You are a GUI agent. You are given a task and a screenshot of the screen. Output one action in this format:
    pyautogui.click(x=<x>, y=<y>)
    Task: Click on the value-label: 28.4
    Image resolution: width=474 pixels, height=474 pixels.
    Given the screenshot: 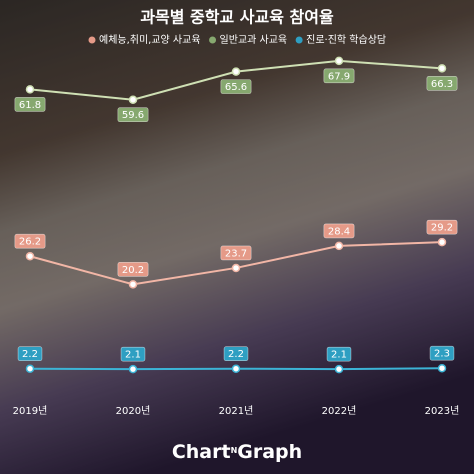 What is the action you would take?
    pyautogui.click(x=339, y=231)
    